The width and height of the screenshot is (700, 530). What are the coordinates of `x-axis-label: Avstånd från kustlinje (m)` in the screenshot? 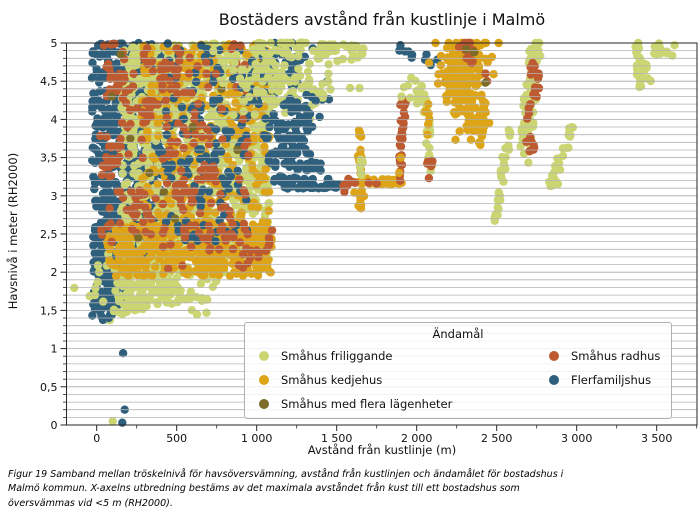 It's located at (382, 450).